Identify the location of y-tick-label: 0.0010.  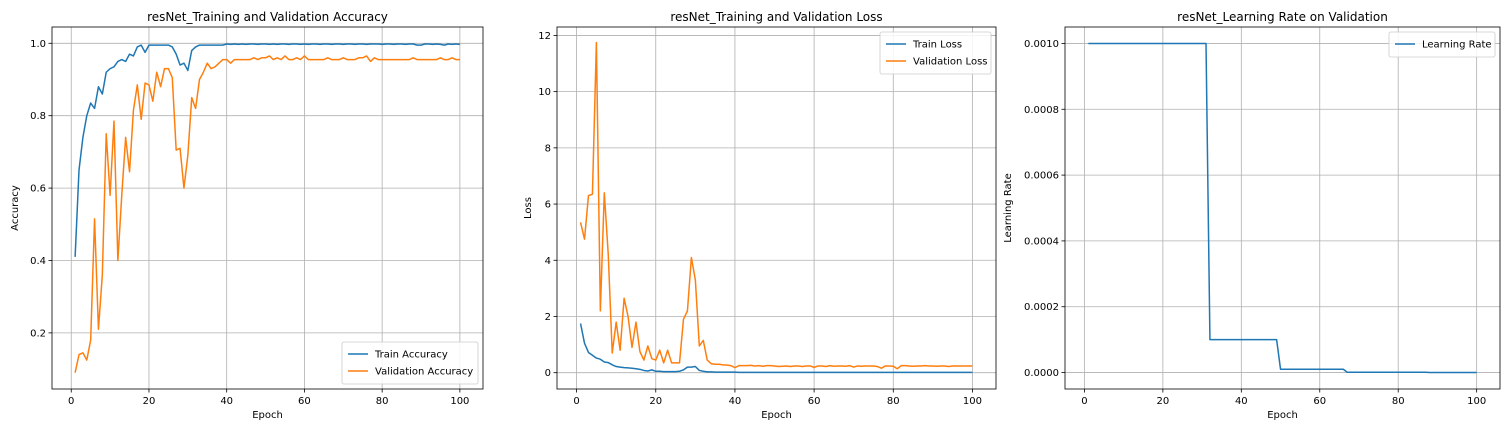
(1041, 44).